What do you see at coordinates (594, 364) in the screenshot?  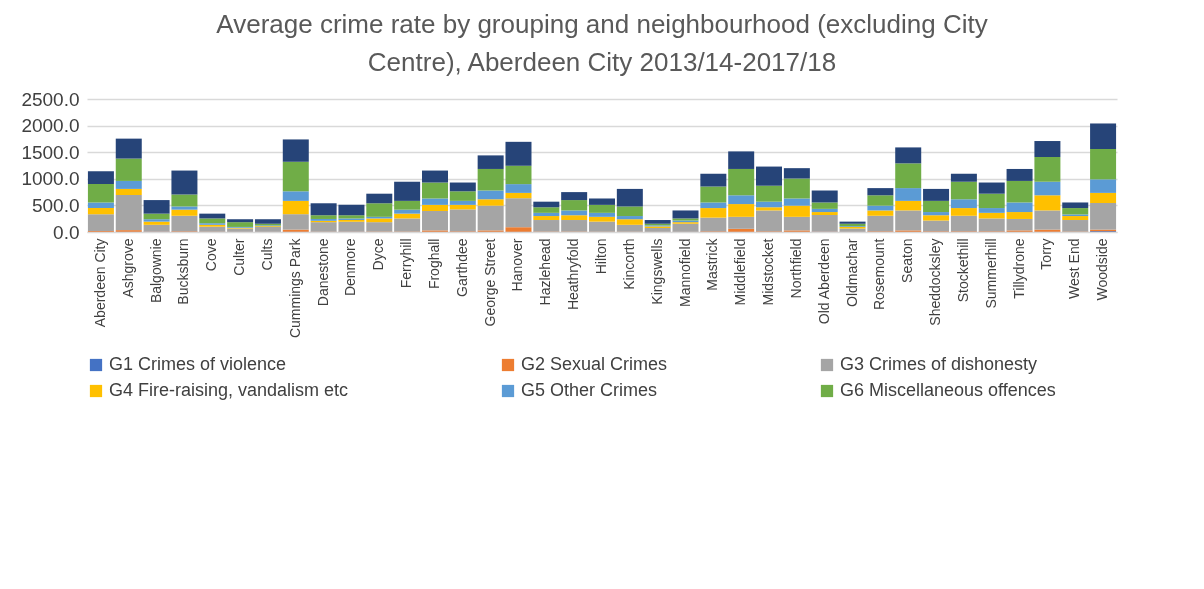 I see `legend-label: G2 Sexual Crimes` at bounding box center [594, 364].